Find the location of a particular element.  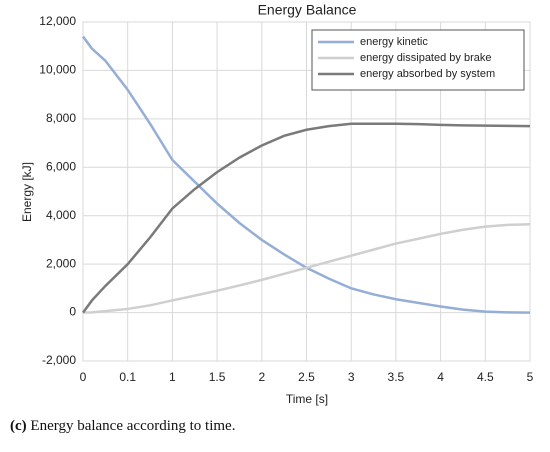

y-tick-label: 4,000 is located at coordinates (61, 215).